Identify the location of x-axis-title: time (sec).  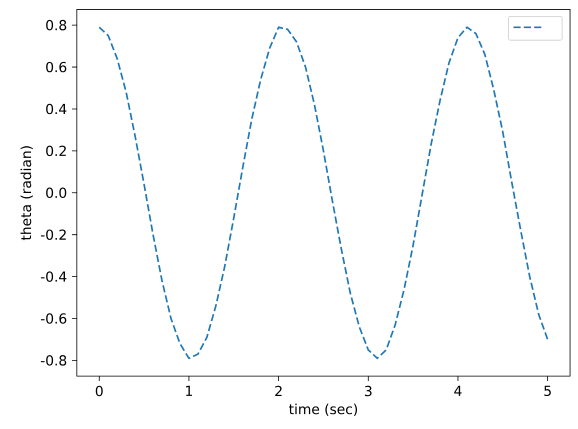
(323, 410).